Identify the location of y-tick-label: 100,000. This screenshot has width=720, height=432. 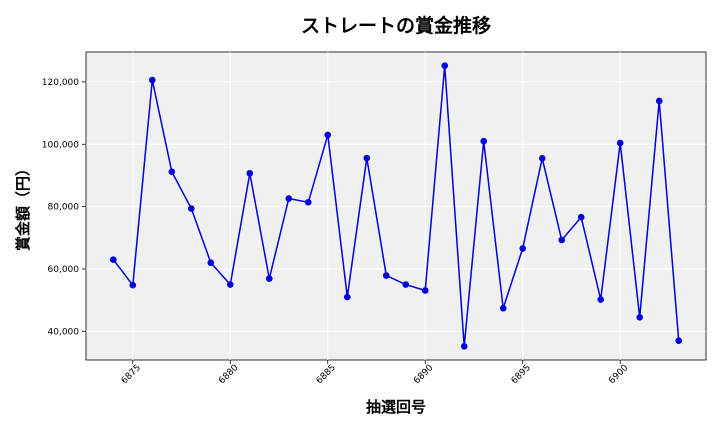
(60, 145).